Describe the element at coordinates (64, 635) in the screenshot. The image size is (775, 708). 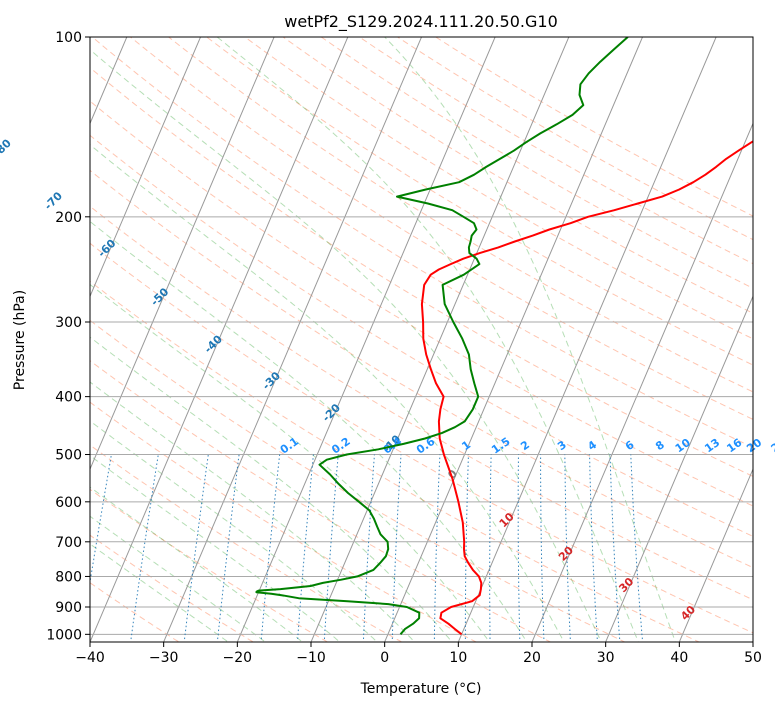
I see `y-tick-label: 1000` at that location.